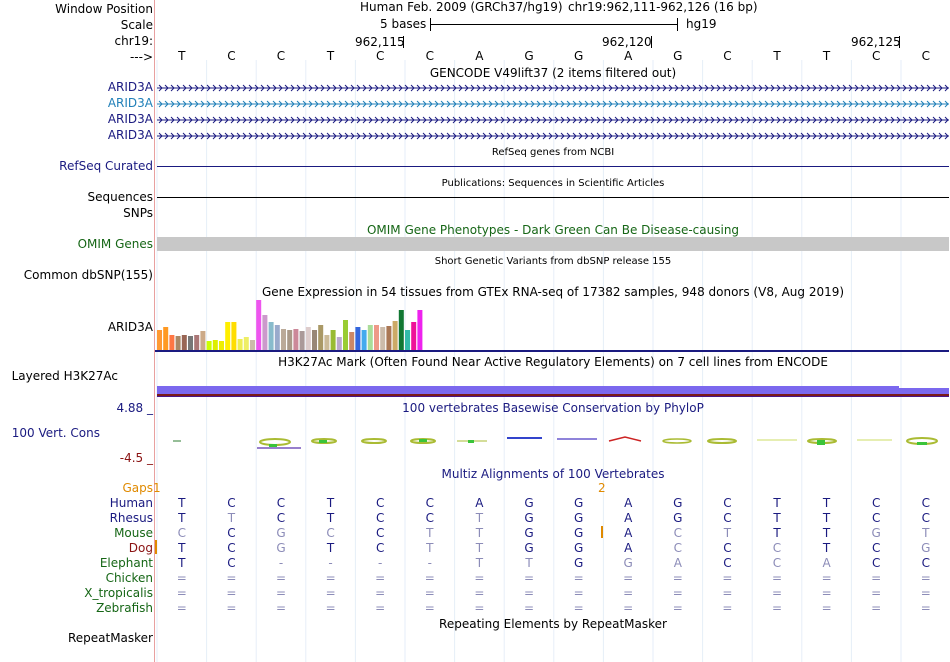  What do you see at coordinates (678, 56) in the screenshot?
I see `sequence-base: G` at bounding box center [678, 56].